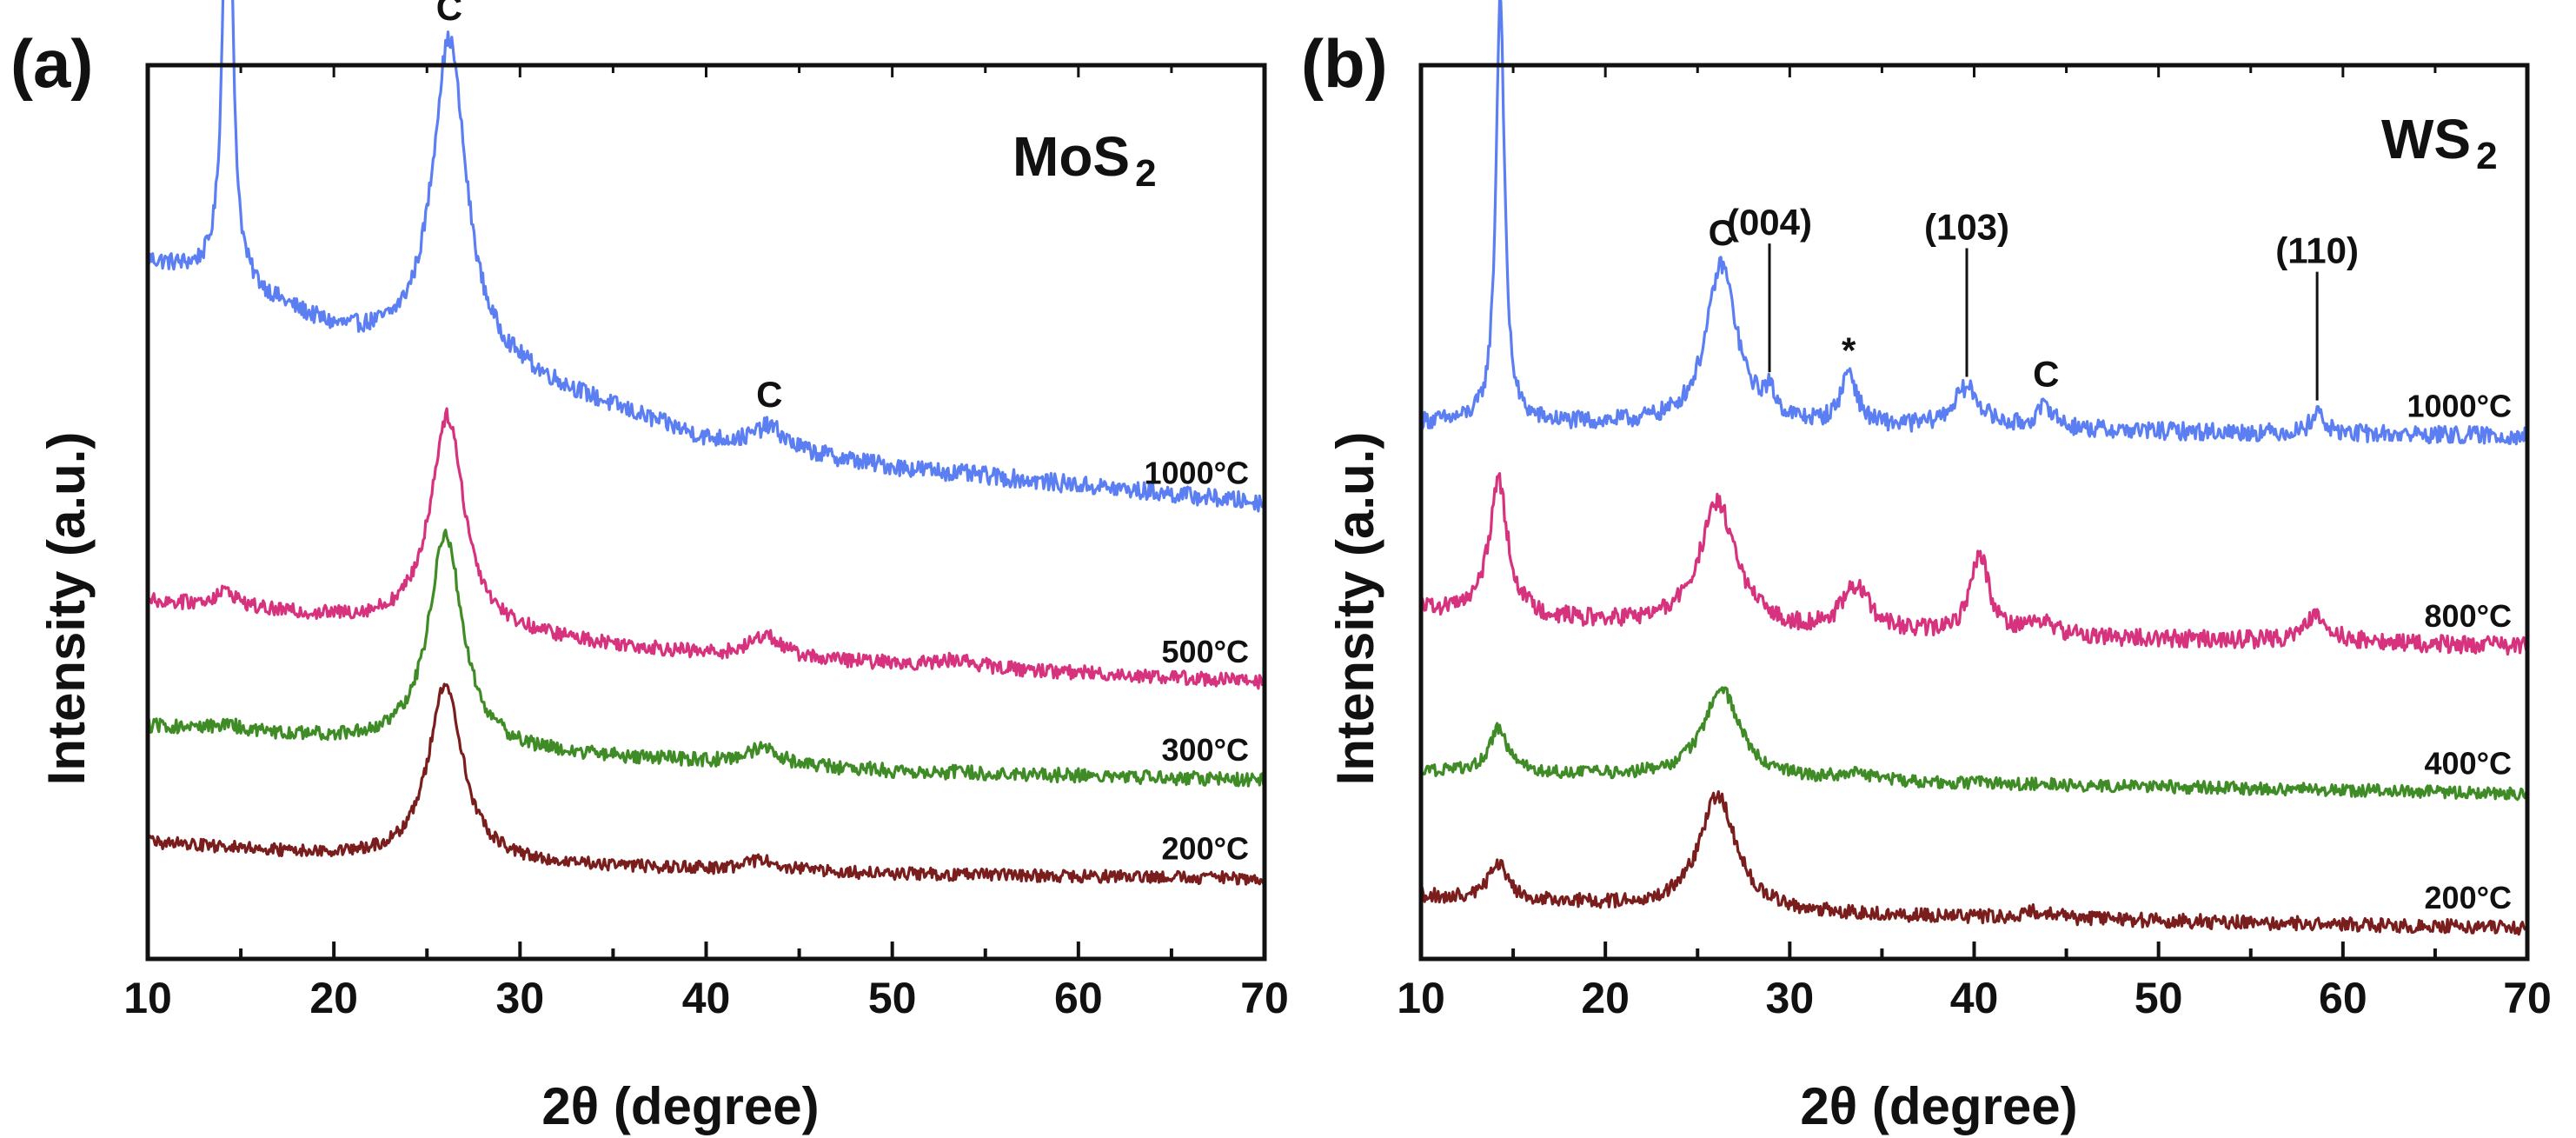 Image resolution: width=2576 pixels, height=1138 pixels. I want to click on panel-b-xtick-label: 50, so click(2158, 998).